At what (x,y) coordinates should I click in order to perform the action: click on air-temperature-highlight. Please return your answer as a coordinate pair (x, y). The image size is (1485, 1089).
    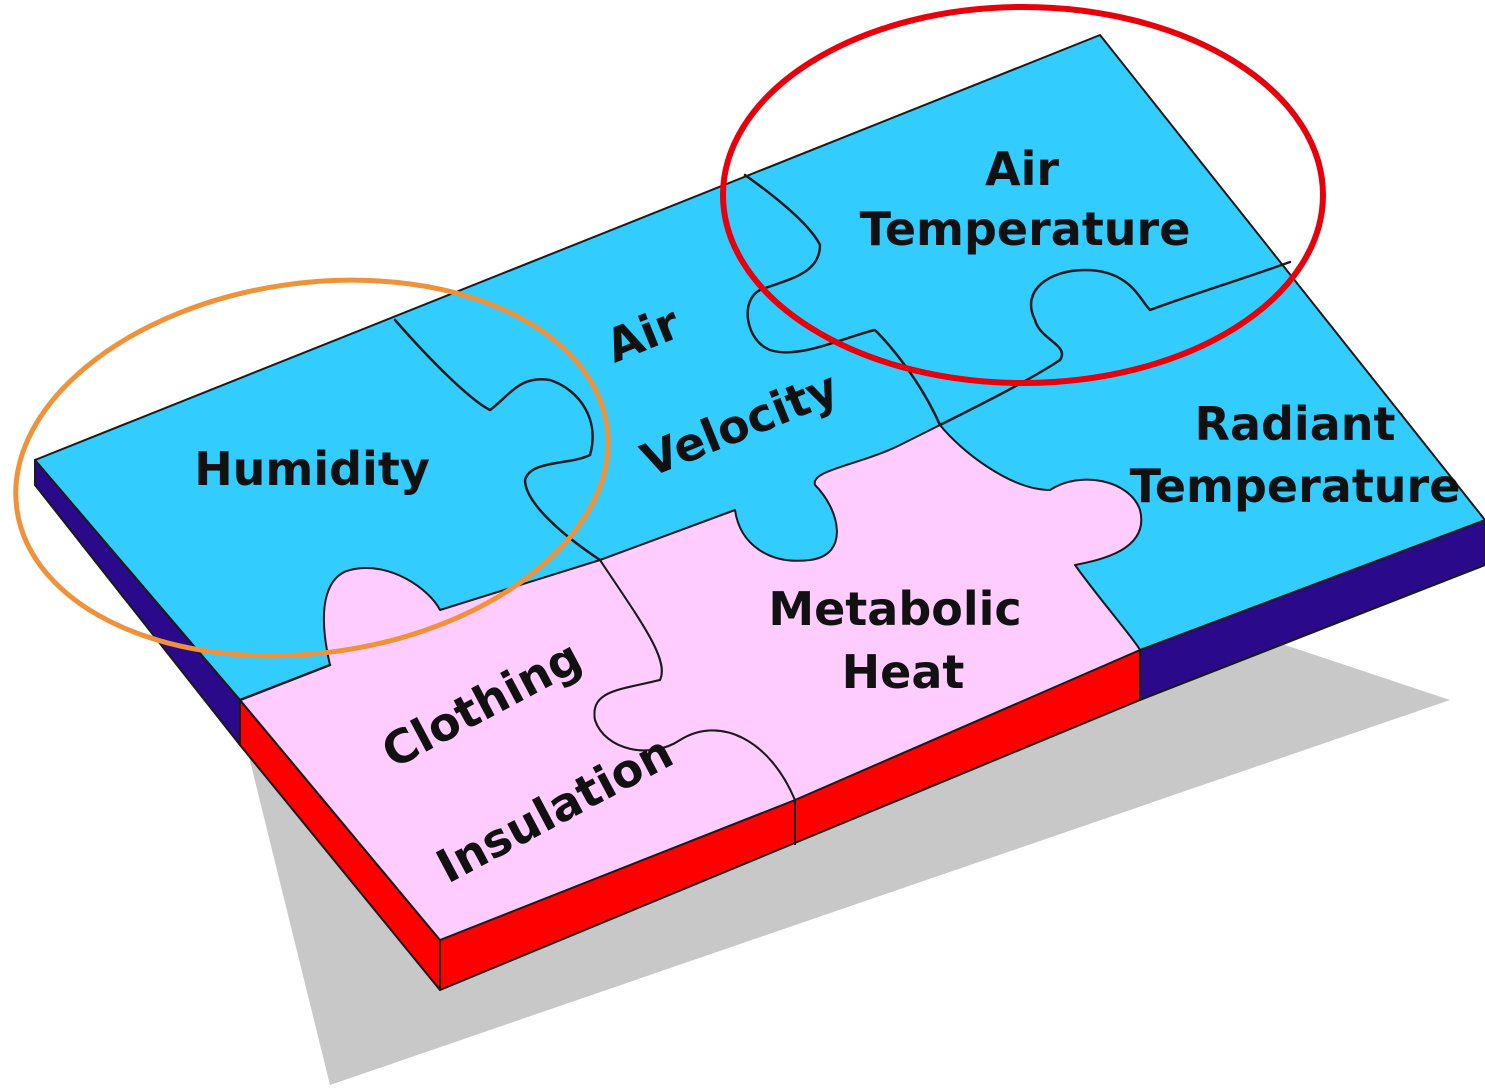
    Looking at the image, I should click on (1023, 195).